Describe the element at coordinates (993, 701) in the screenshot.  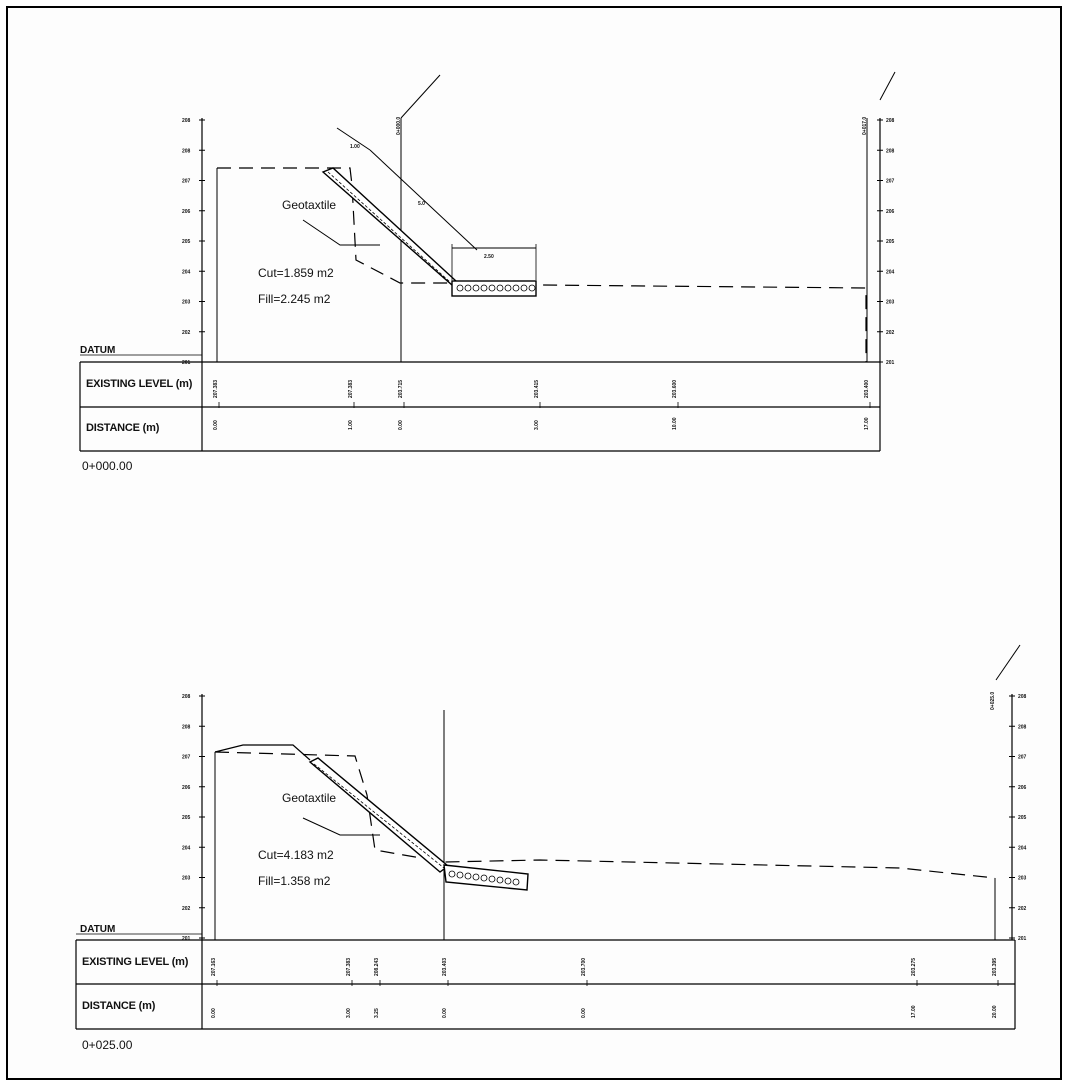
I see `station-mark: 0+025.0` at that location.